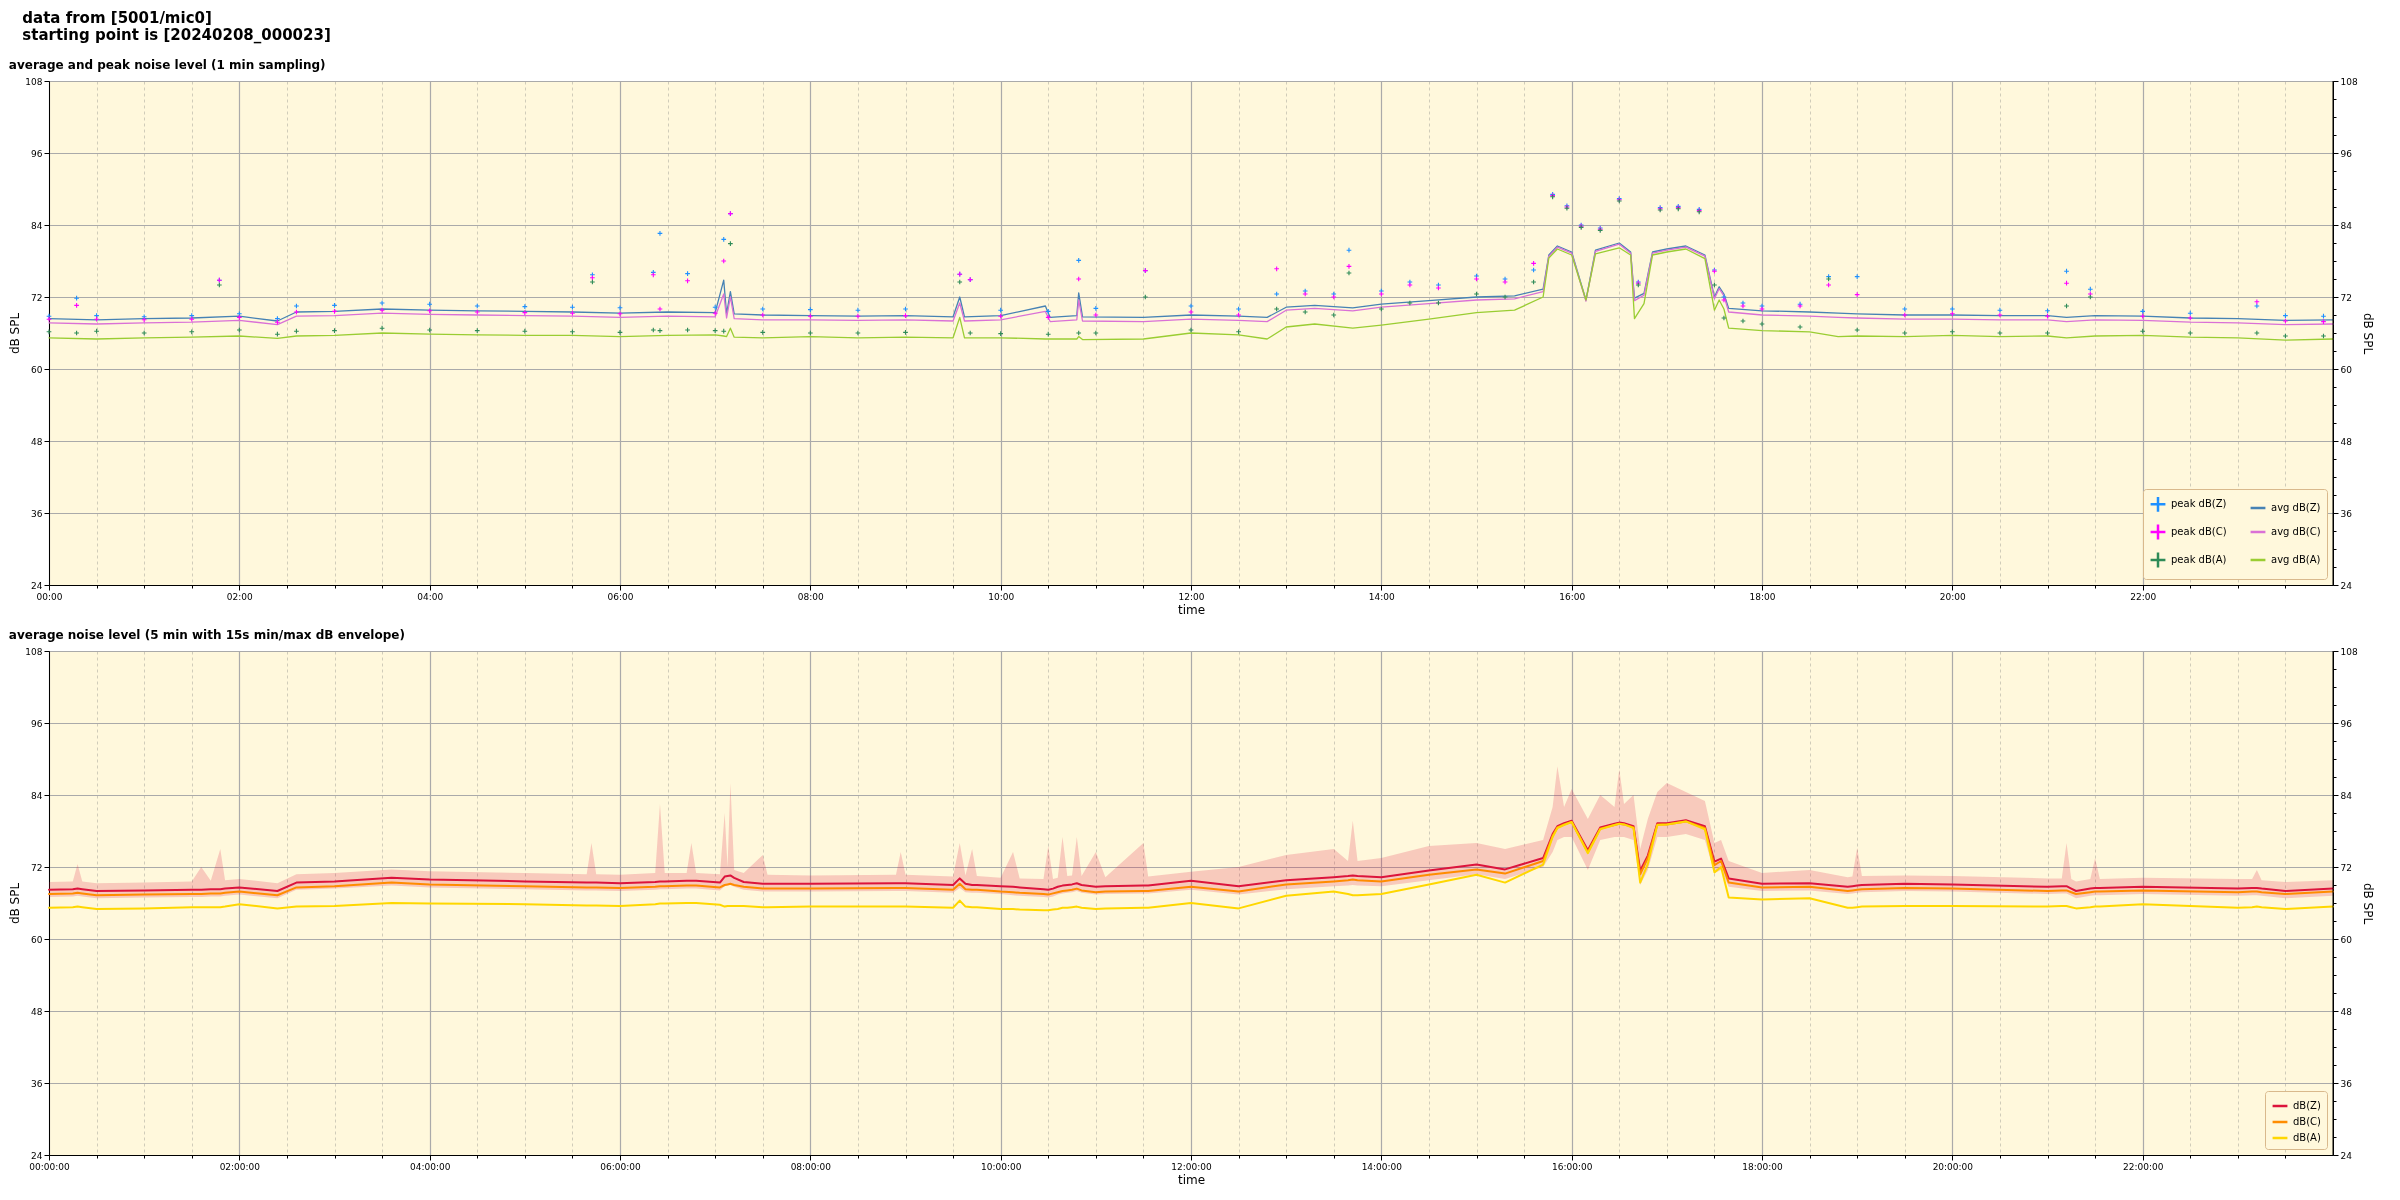  What do you see at coordinates (49, 596) in the screenshot?
I see `x-tick-label: 00:00` at bounding box center [49, 596].